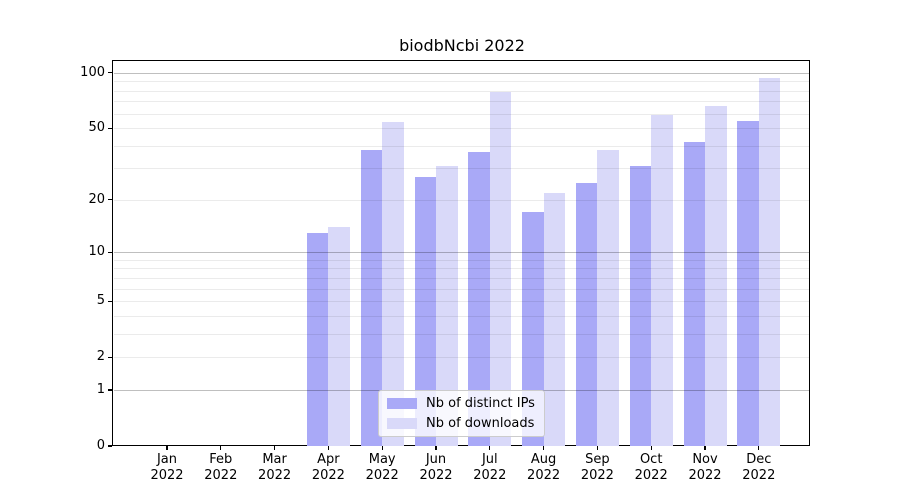  Describe the element at coordinates (479, 298) in the screenshot. I see `bar-distinct-ips-jul` at that location.